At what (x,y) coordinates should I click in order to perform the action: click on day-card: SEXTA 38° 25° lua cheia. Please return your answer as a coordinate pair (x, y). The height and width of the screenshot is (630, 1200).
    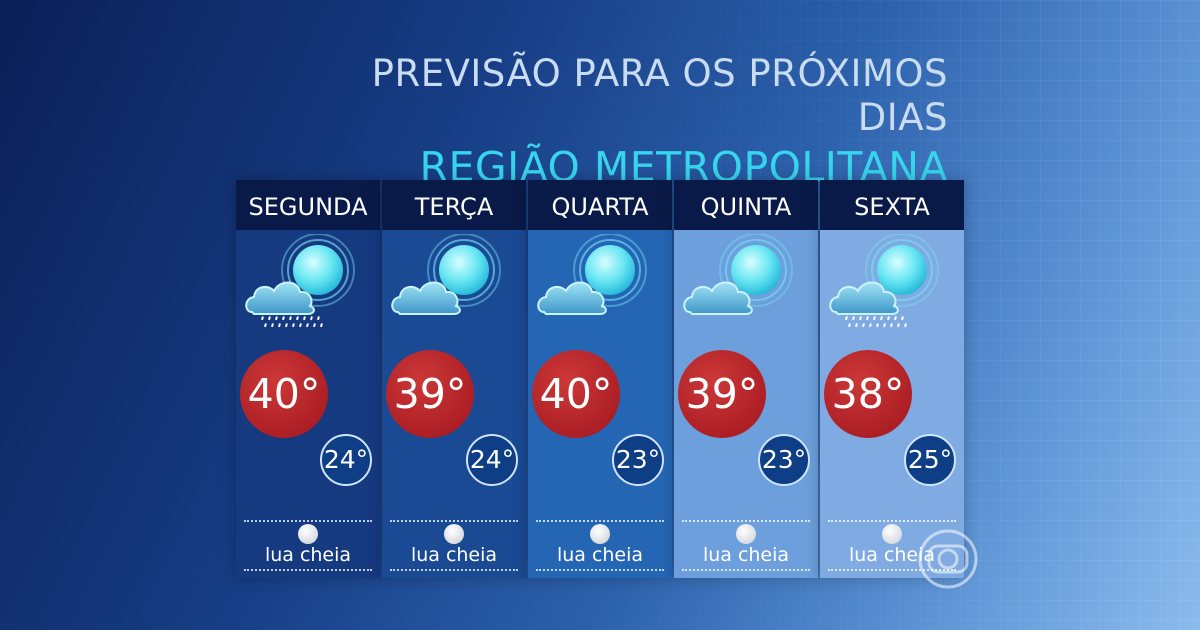
    Looking at the image, I should click on (892, 379).